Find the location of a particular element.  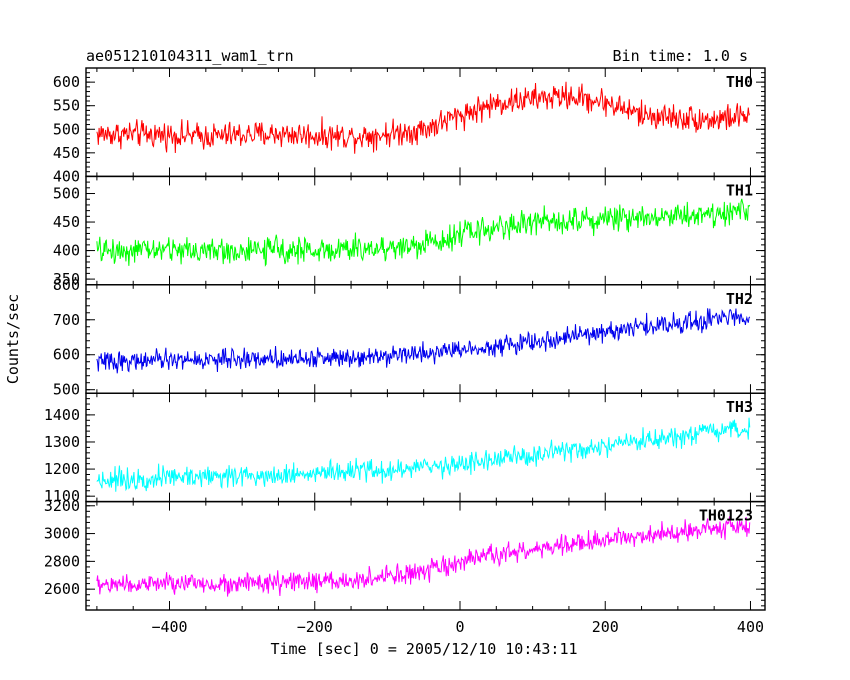

panel-th3: 1100 1200 1300 1400 TH3 is located at coordinates (405, 448).